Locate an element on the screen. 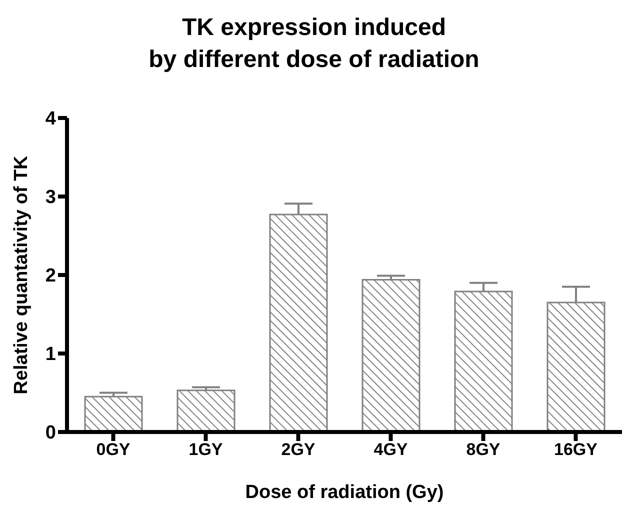  x-tick-label: 0GY is located at coordinates (113, 450).